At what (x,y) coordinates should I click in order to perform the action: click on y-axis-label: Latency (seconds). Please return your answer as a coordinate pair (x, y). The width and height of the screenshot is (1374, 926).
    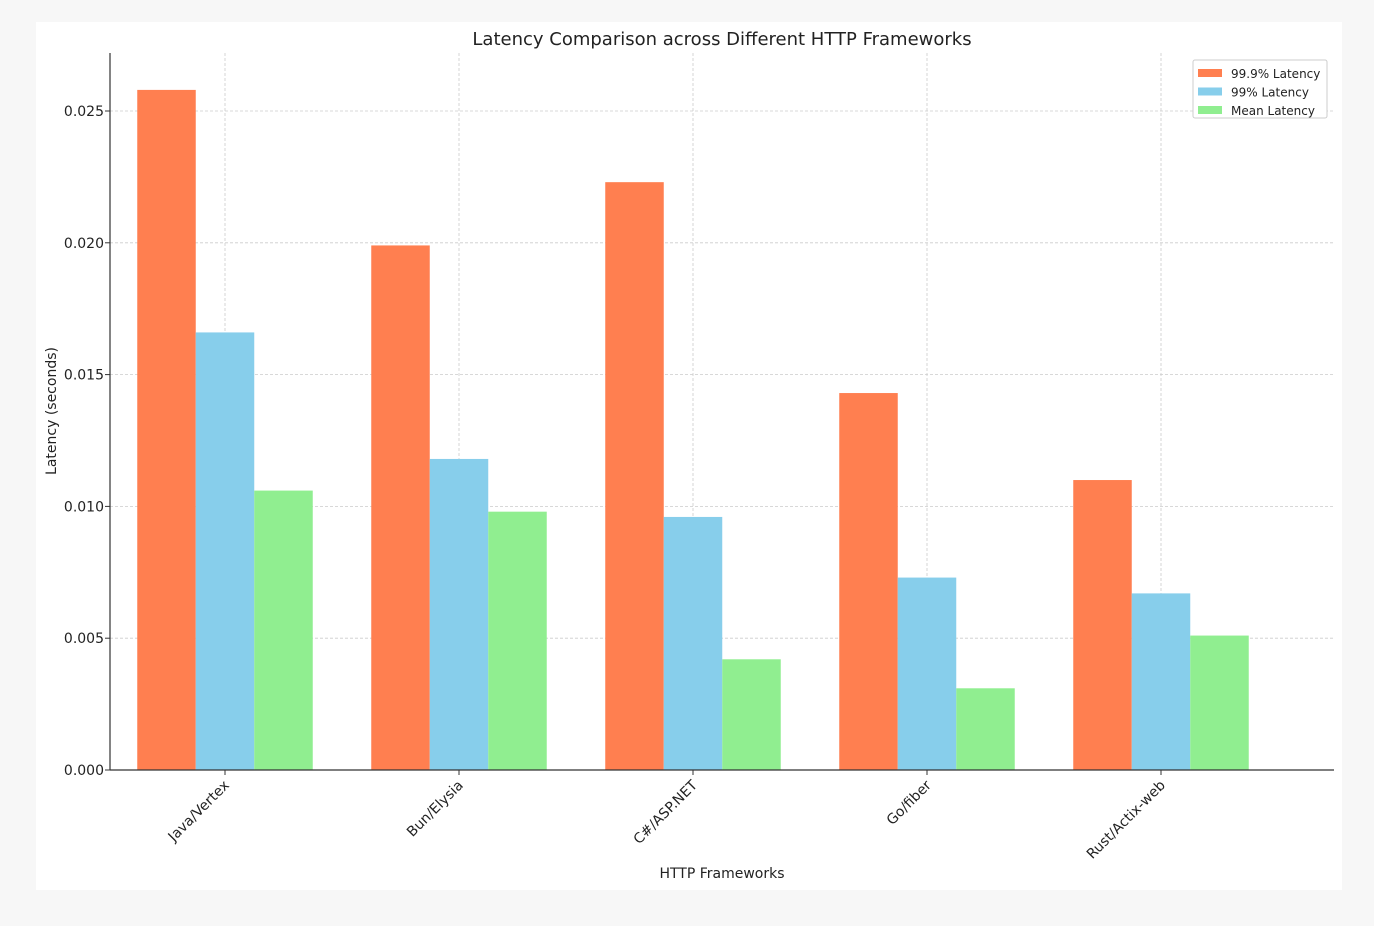
    Looking at the image, I should click on (52, 411).